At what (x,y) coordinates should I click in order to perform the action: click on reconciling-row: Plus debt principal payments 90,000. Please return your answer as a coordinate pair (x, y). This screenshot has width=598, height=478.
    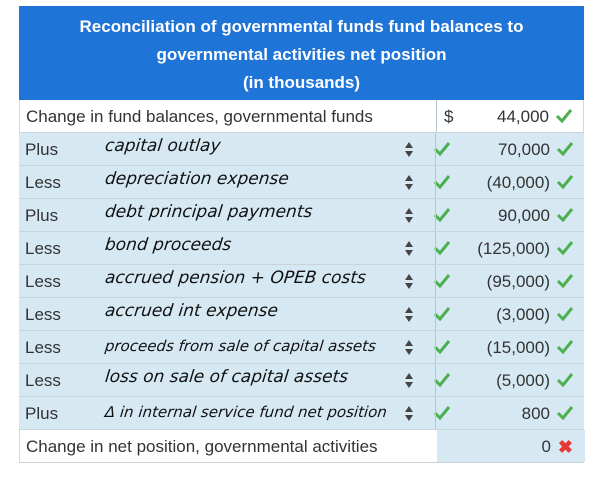
    Looking at the image, I should click on (301, 215).